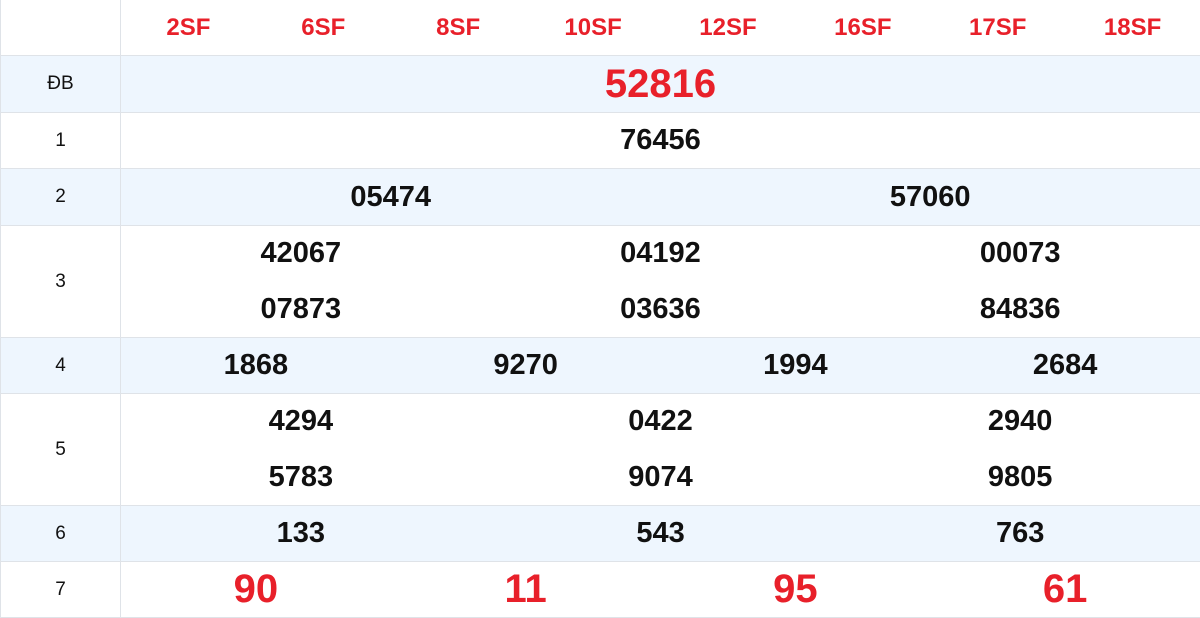 Image resolution: width=1200 pixels, height=618 pixels. What do you see at coordinates (1065, 589) in the screenshot?
I see `prize-number: 61` at bounding box center [1065, 589].